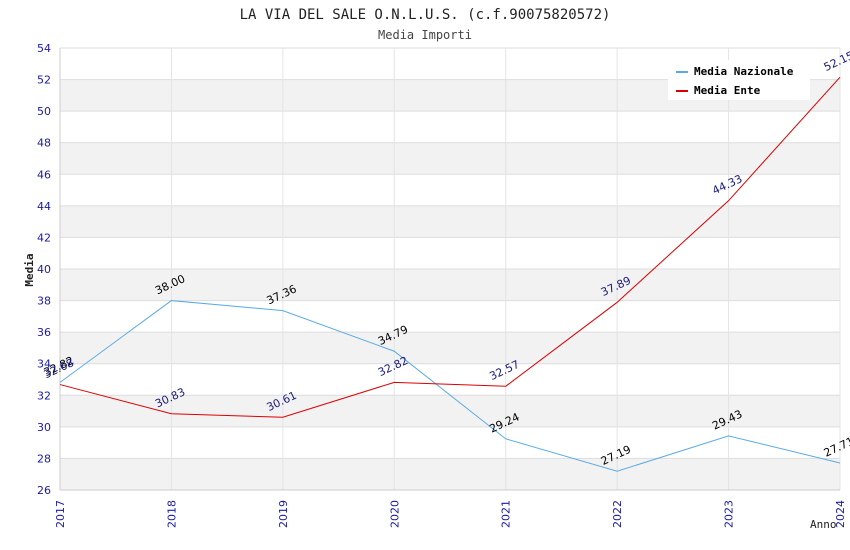 This screenshot has width=850, height=550. Describe the element at coordinates (44, 458) in the screenshot. I see `y-tick-label: 28` at that location.